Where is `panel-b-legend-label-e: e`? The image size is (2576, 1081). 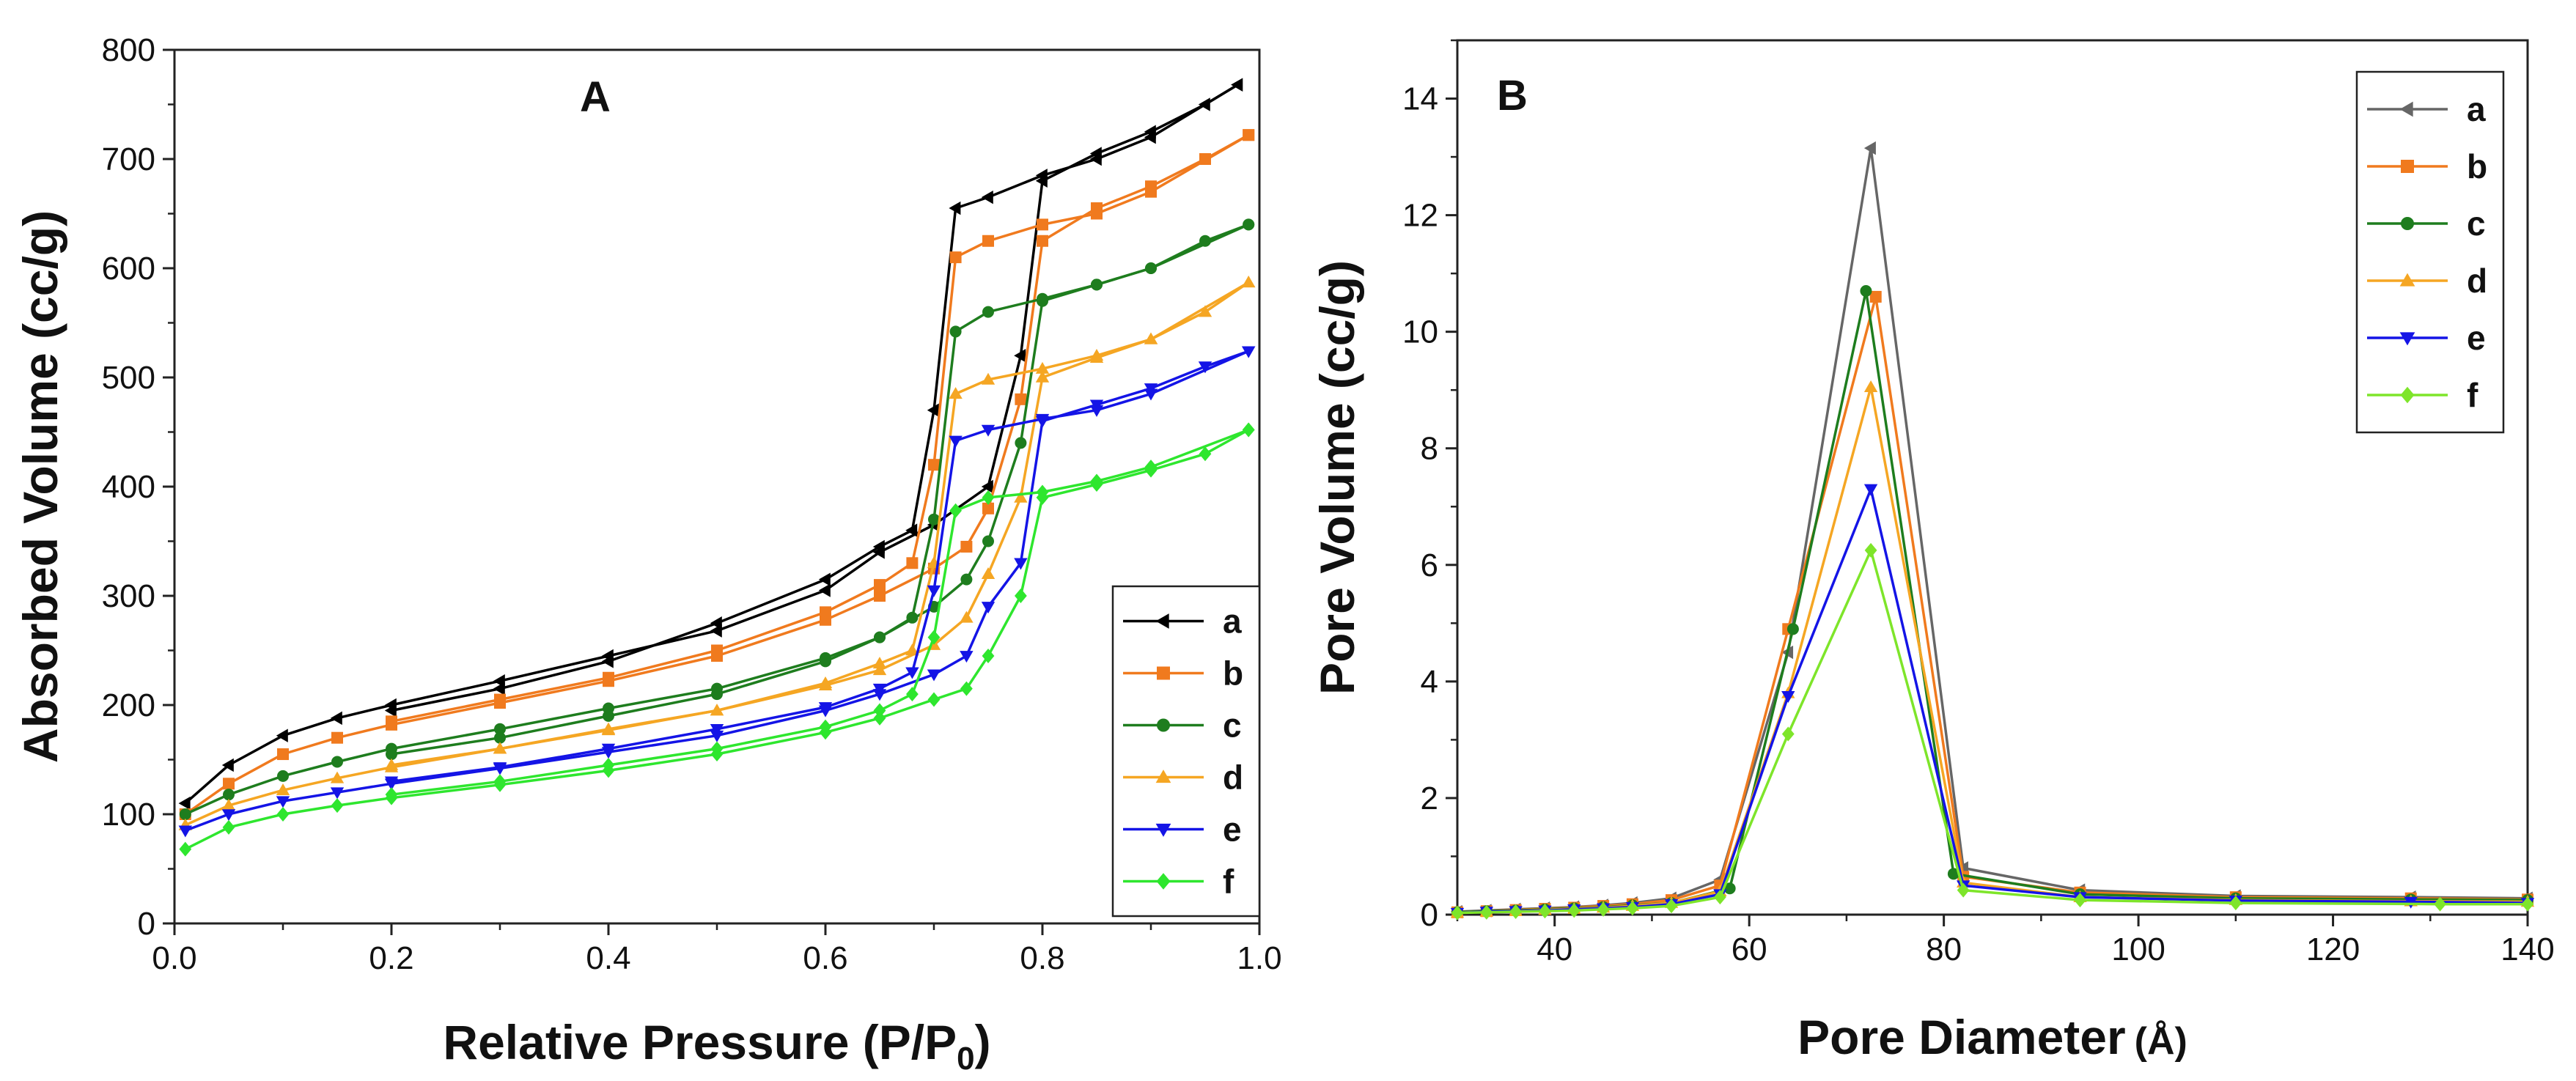
panel-b-legend-label-e: e is located at coordinates (2476, 338).